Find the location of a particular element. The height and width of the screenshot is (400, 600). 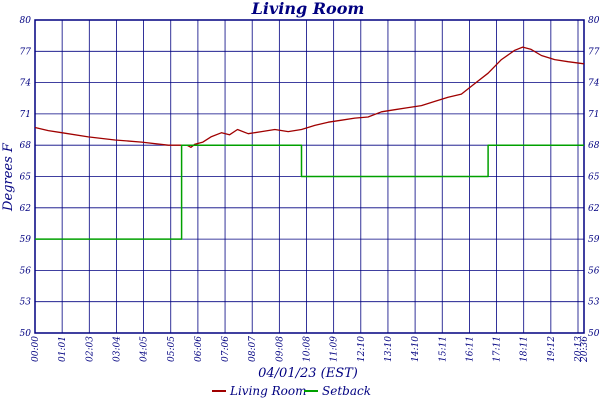

x-tick-label: 19:12 is located at coordinates (552, 349).